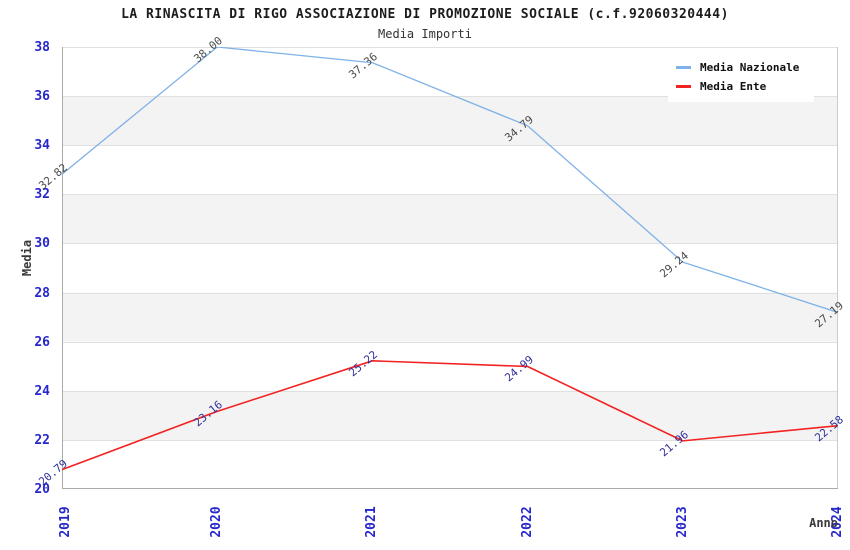 The width and height of the screenshot is (850, 550). What do you see at coordinates (372, 522) in the screenshot?
I see `x-tick-label: 2021` at bounding box center [372, 522].